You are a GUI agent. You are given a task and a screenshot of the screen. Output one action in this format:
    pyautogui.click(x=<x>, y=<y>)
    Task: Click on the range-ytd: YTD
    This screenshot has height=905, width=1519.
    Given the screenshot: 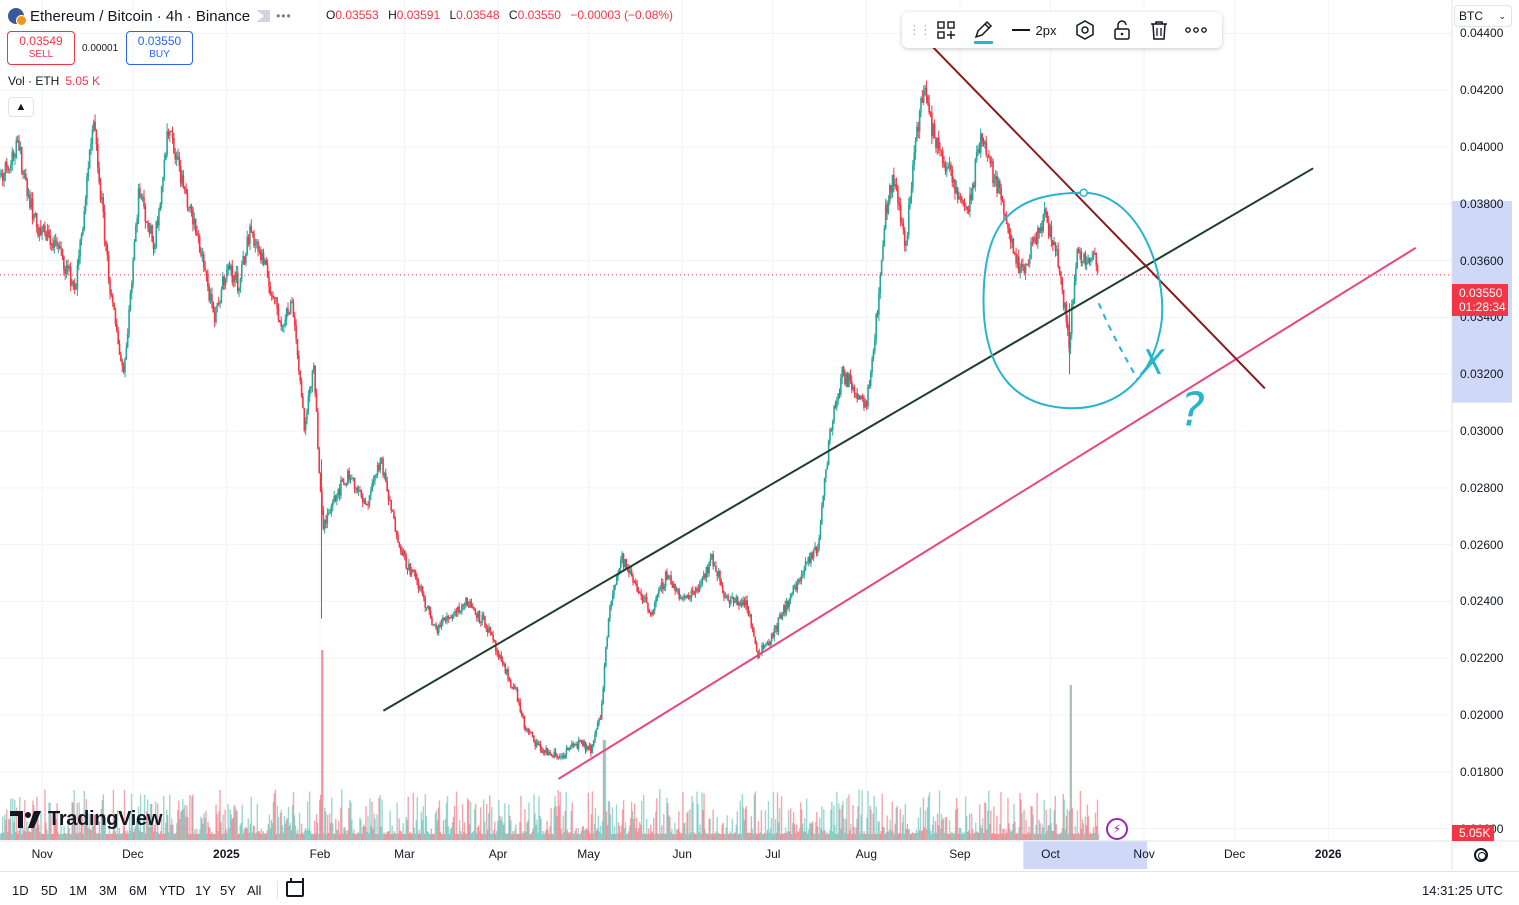 What is the action you would take?
    pyautogui.click(x=172, y=890)
    